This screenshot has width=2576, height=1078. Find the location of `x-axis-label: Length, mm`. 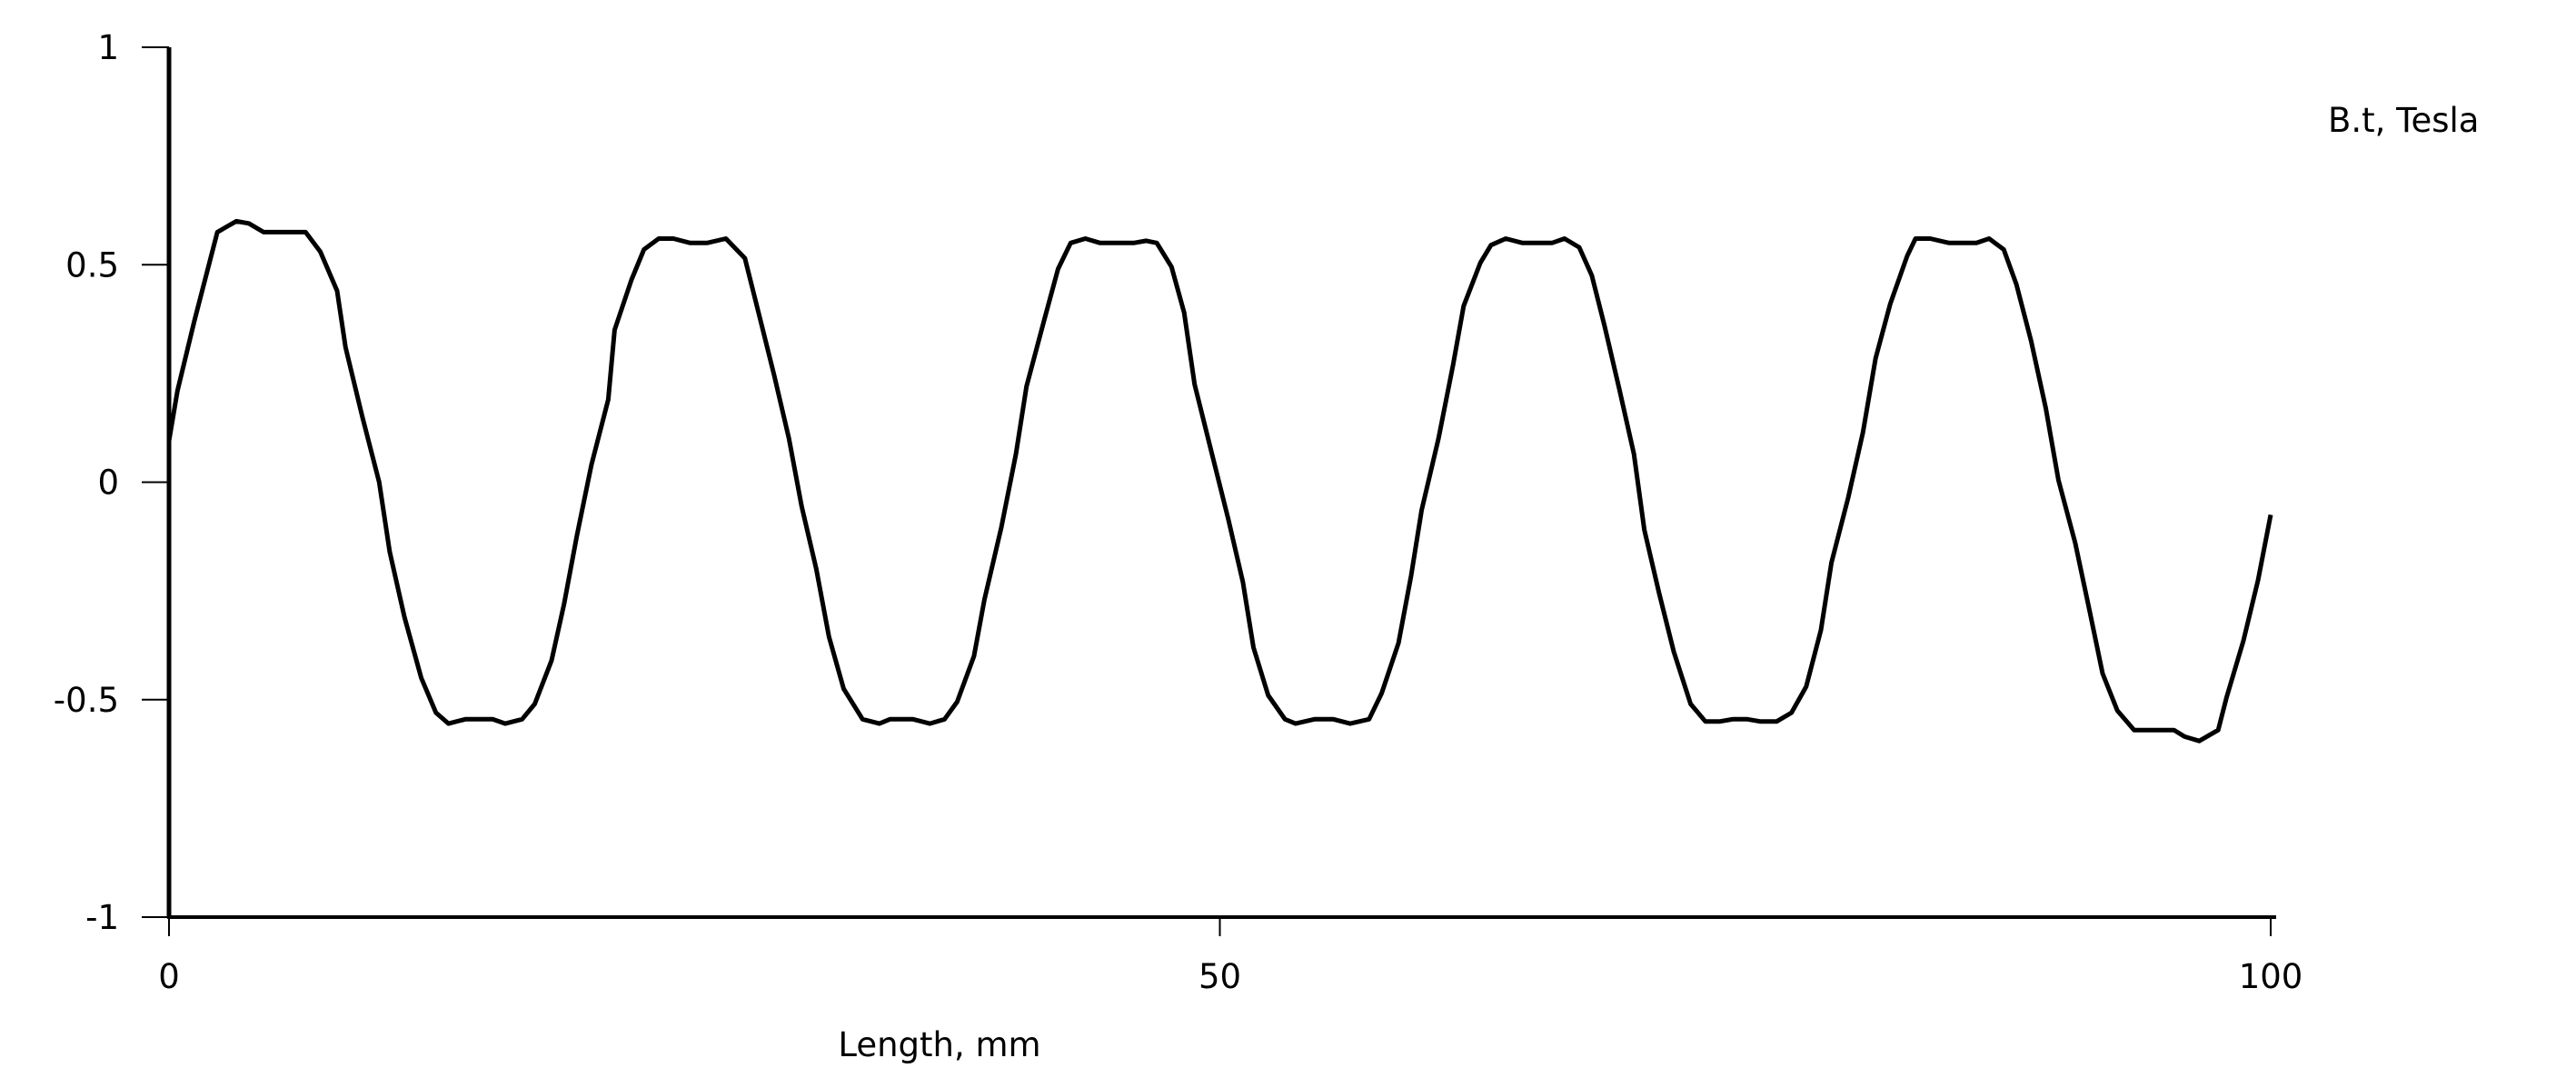

x-axis-label: Length, mm is located at coordinates (939, 1044).